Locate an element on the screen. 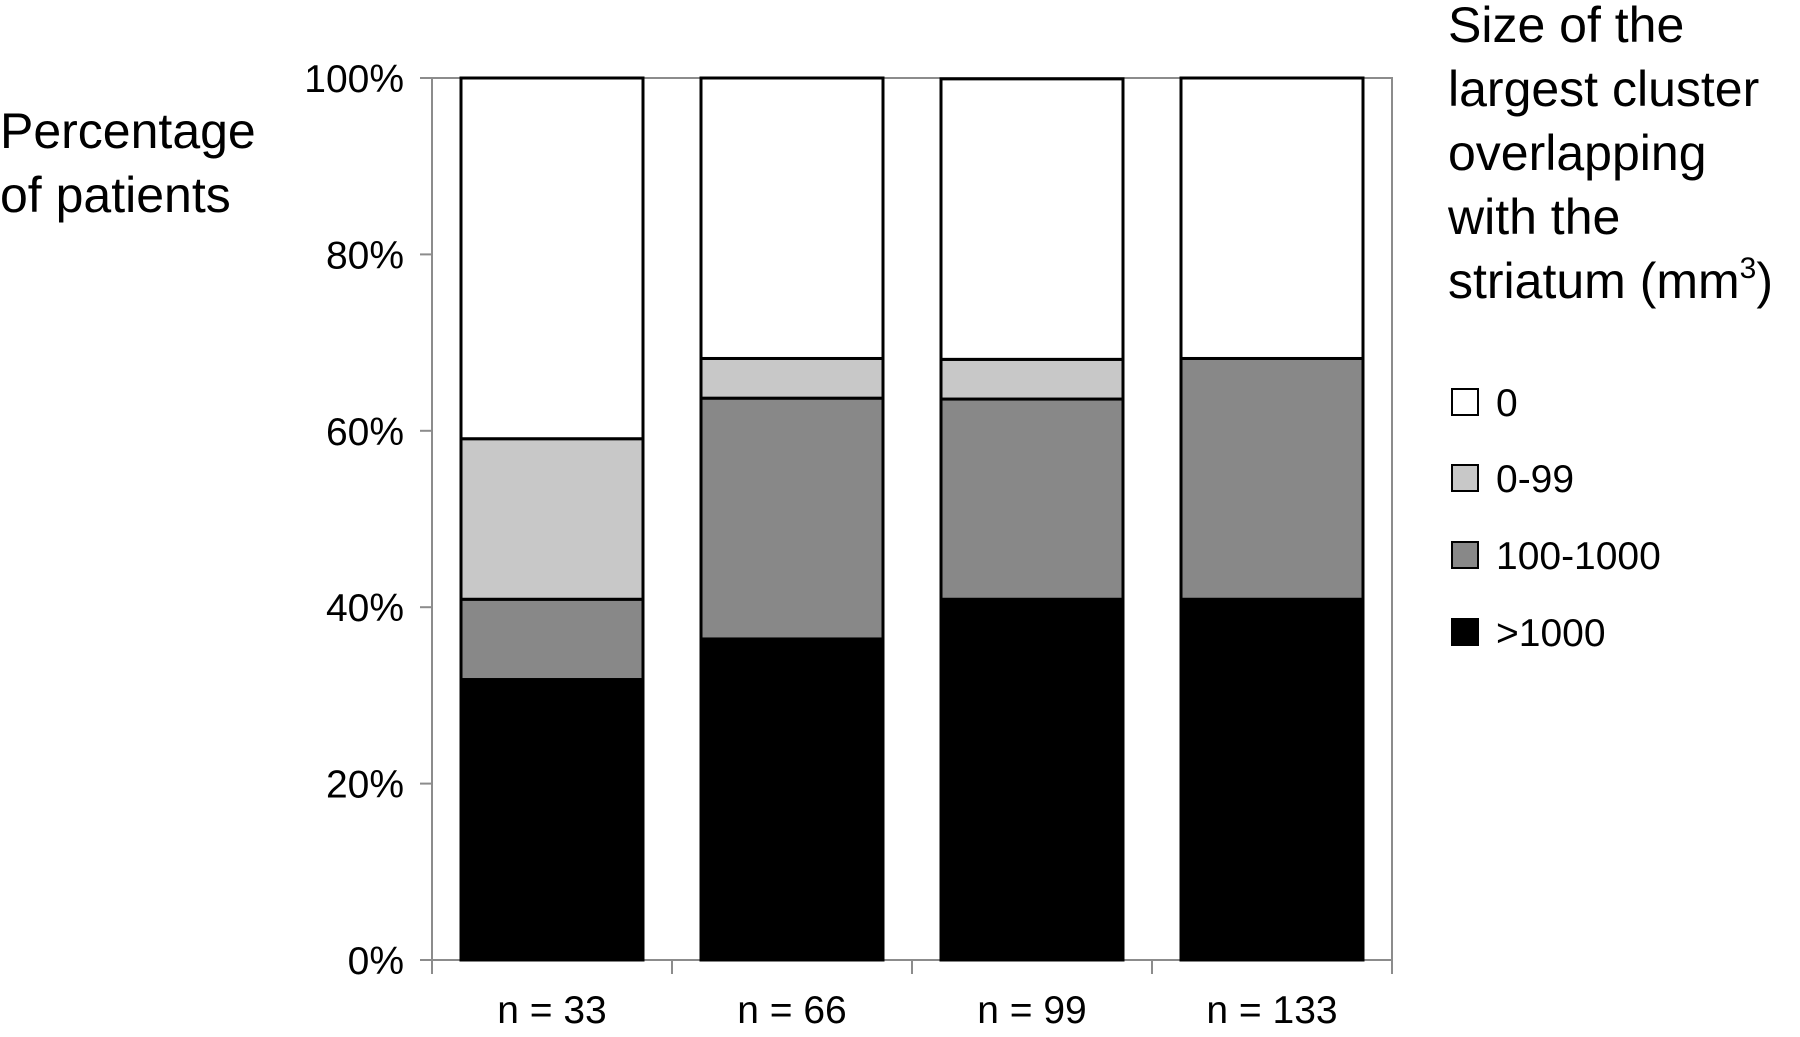 This screenshot has height=1037, width=1800. x-tick-label: n = 133 is located at coordinates (1271, 1010).